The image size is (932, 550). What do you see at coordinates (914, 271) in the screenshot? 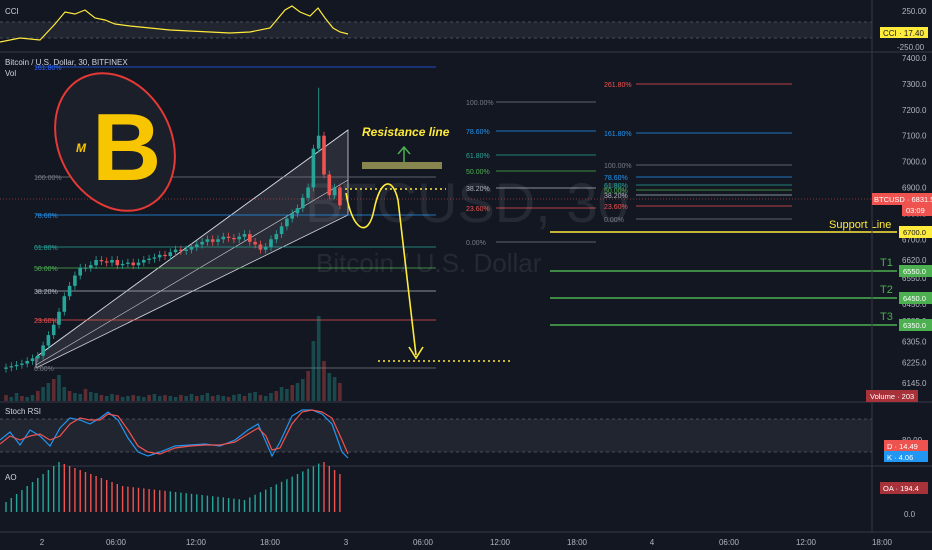
I see `svg-text: 6550.0` at bounding box center [914, 271].